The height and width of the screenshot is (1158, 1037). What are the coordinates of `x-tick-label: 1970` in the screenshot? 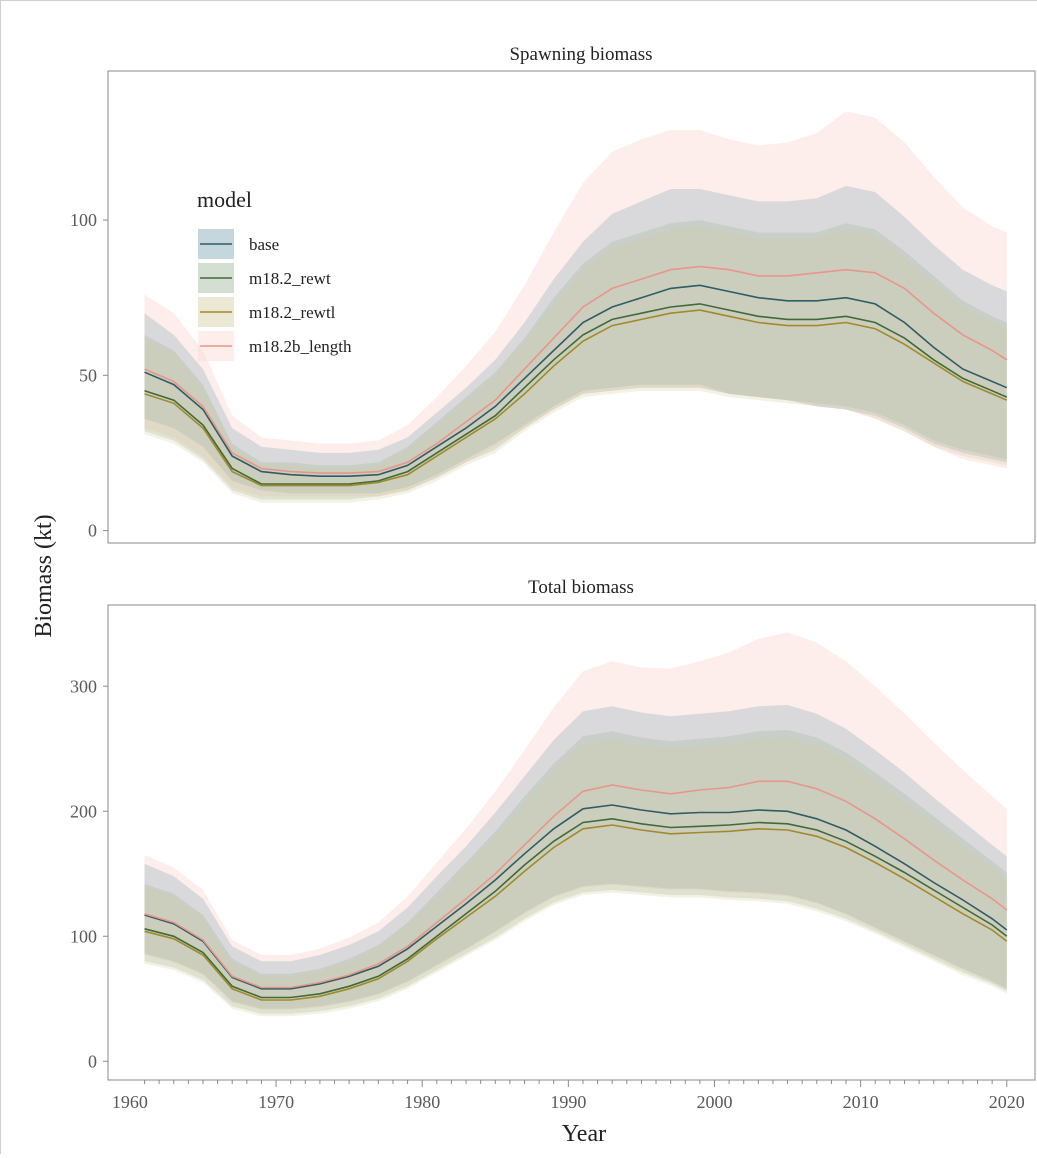 It's located at (276, 1102).